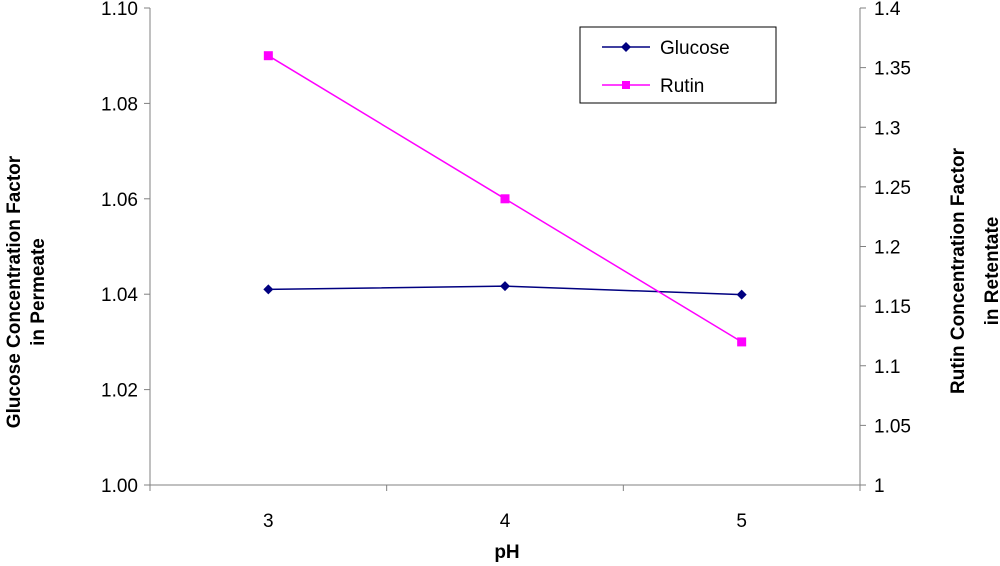 The image size is (1000, 566). I want to click on right-y-tick-label: 1.35, so click(892, 69).